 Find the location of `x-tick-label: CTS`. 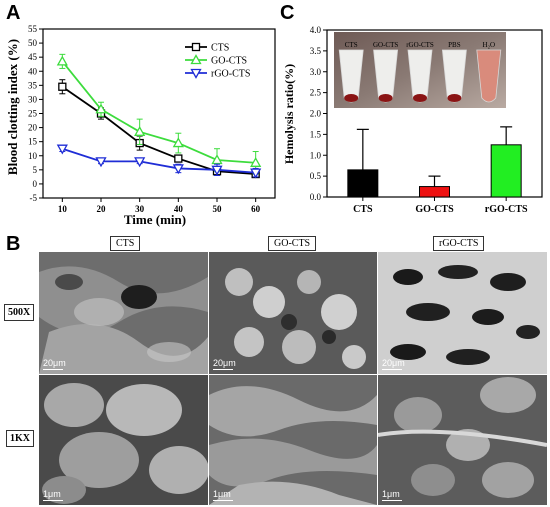

x-tick-label: CTS is located at coordinates (363, 209).